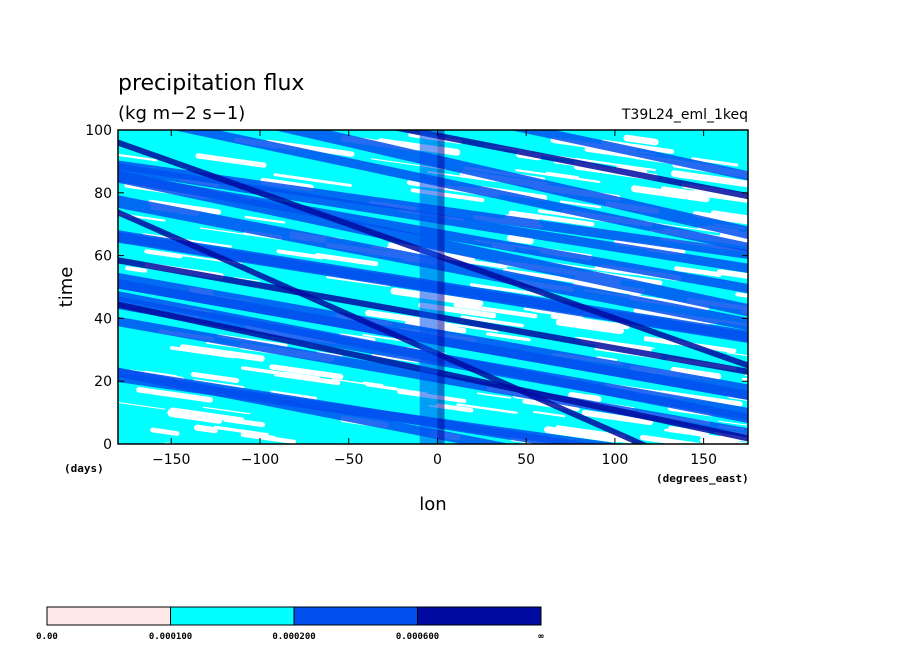  I want to click on x-axis-label: lon, so click(432, 504).